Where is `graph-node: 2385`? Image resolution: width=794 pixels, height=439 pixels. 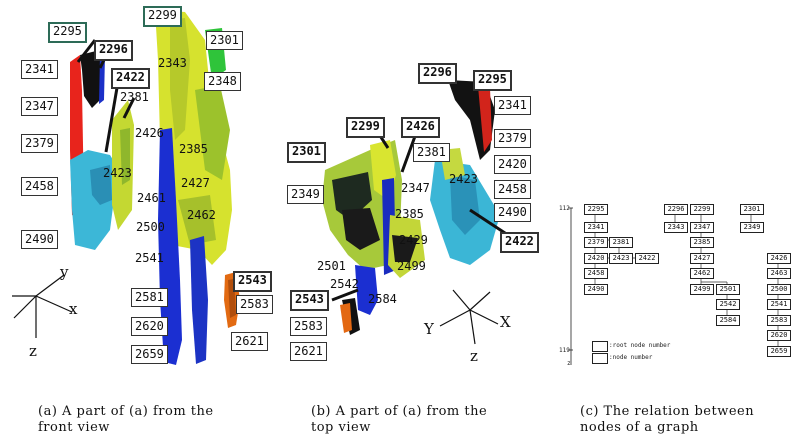 graph-node: 2385 is located at coordinates (702, 242).